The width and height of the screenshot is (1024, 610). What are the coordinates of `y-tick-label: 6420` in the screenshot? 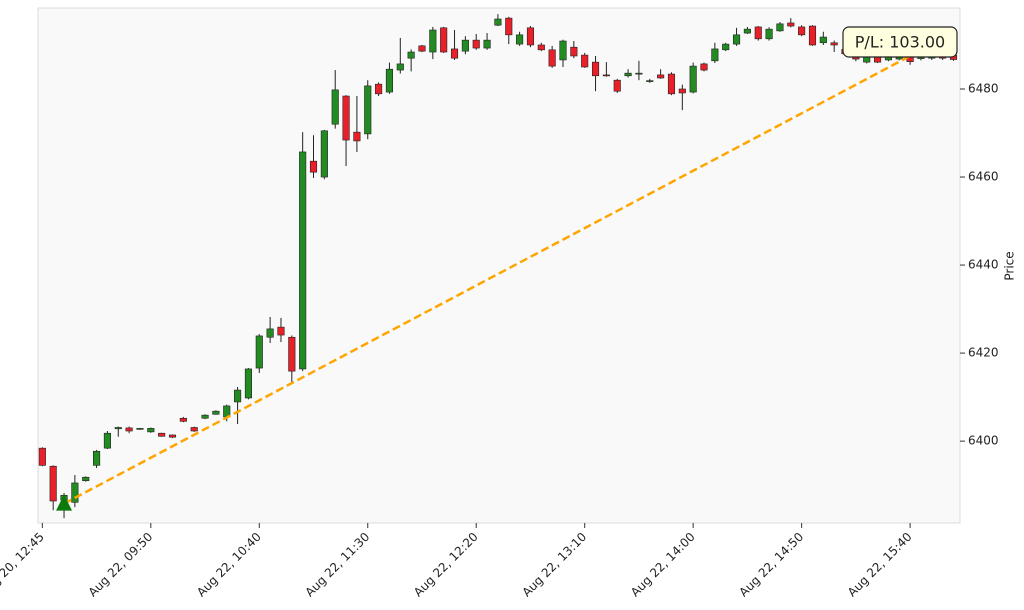 It's located at (983, 353).